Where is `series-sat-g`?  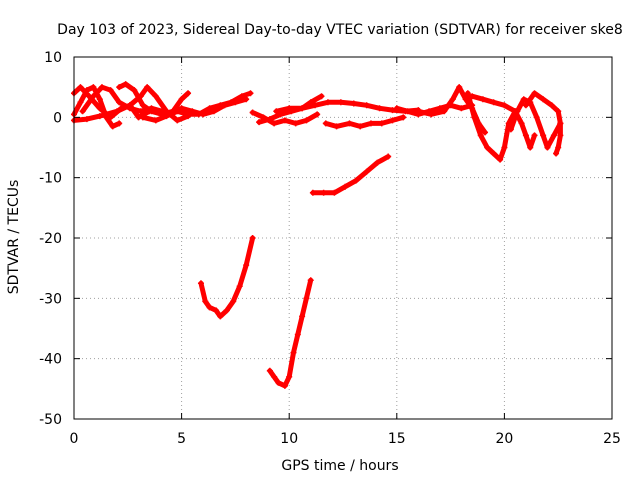
series-sat-g is located at coordinates (205, 107).